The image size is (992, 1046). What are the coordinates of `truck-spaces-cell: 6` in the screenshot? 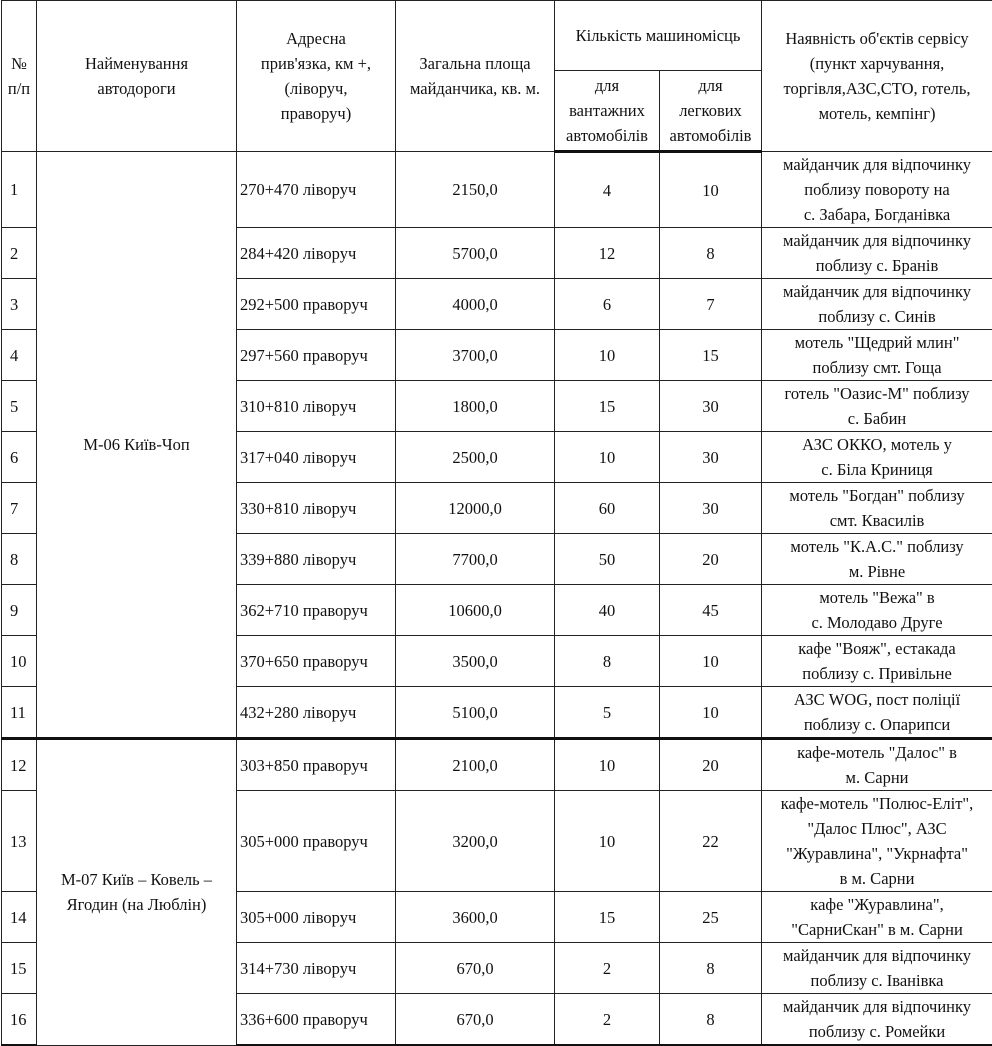 It's located at (607, 304).